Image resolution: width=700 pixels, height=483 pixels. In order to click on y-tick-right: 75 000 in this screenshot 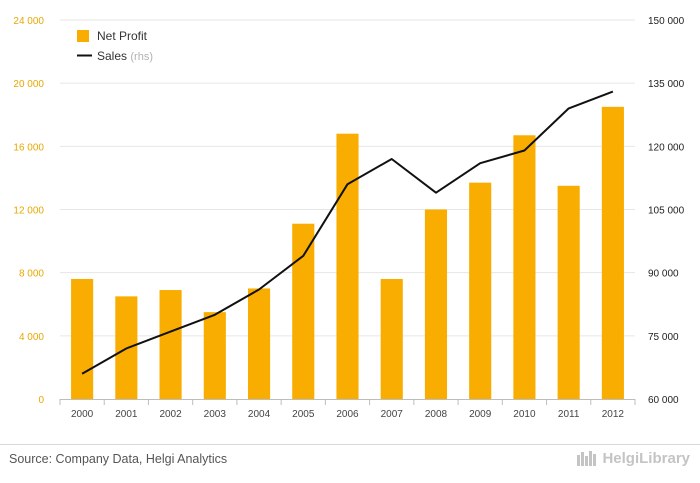, I will do `click(663, 337)`.